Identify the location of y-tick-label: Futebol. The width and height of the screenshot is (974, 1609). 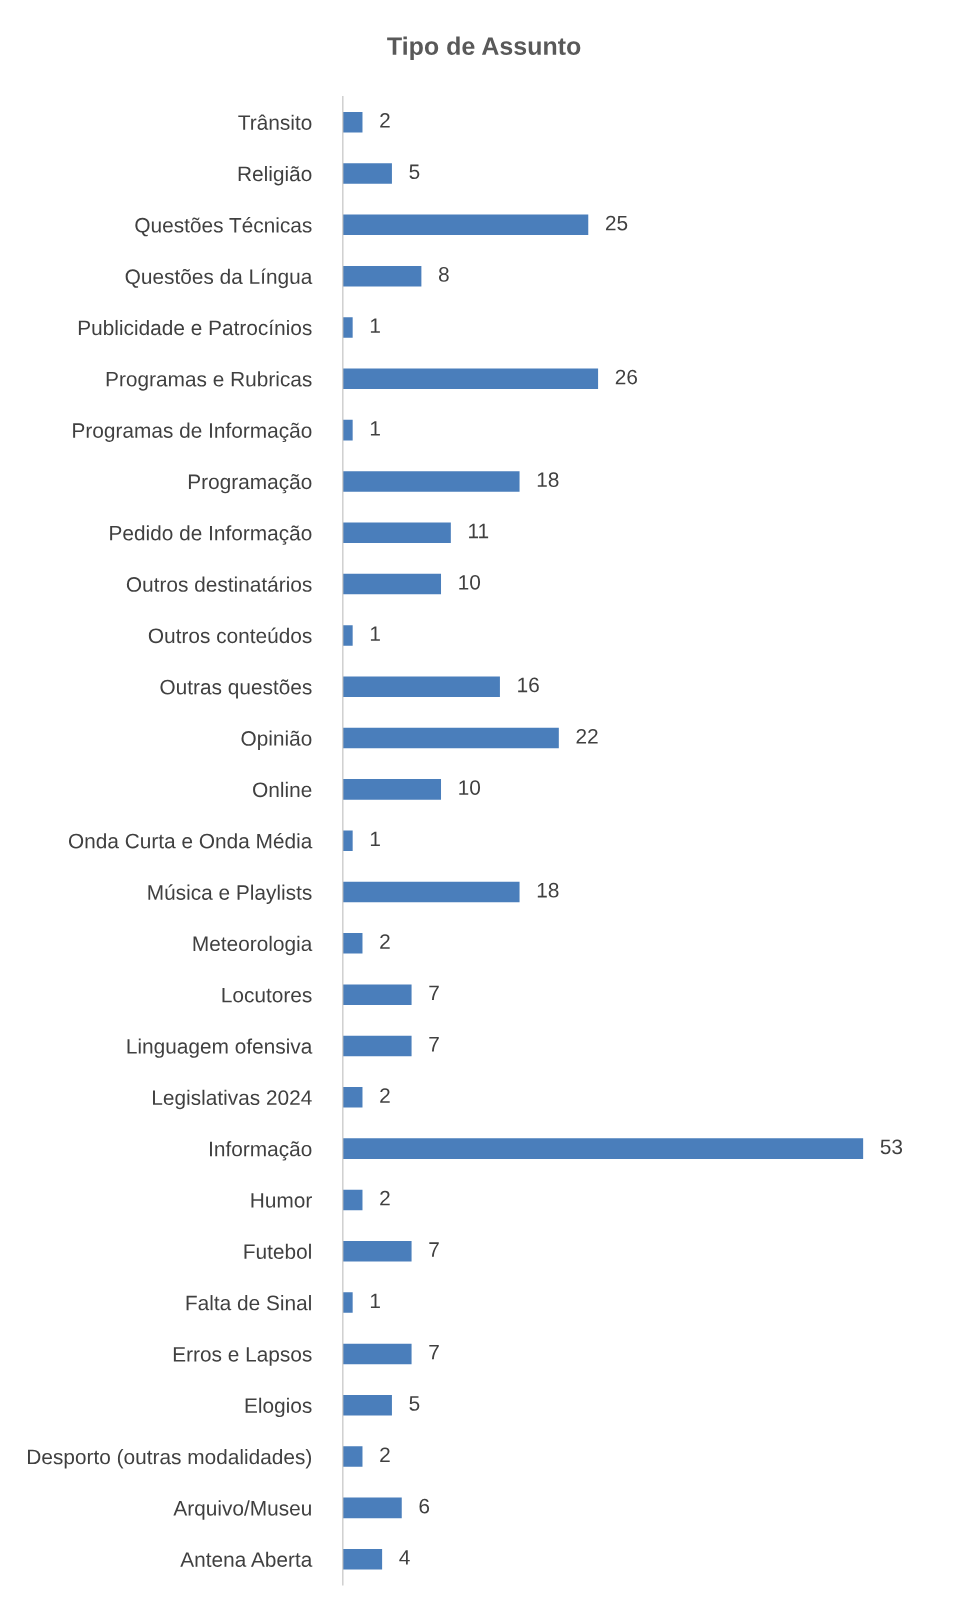
(277, 1251).